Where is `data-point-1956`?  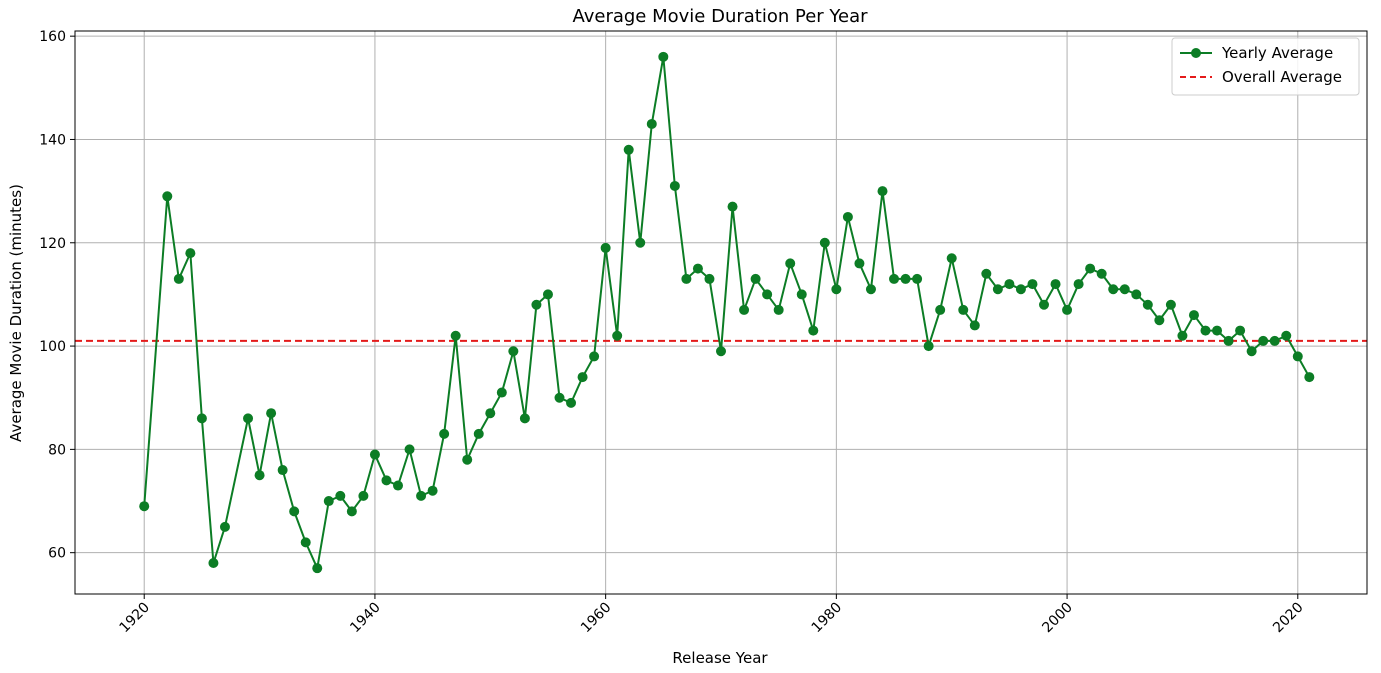 data-point-1956 is located at coordinates (559, 397).